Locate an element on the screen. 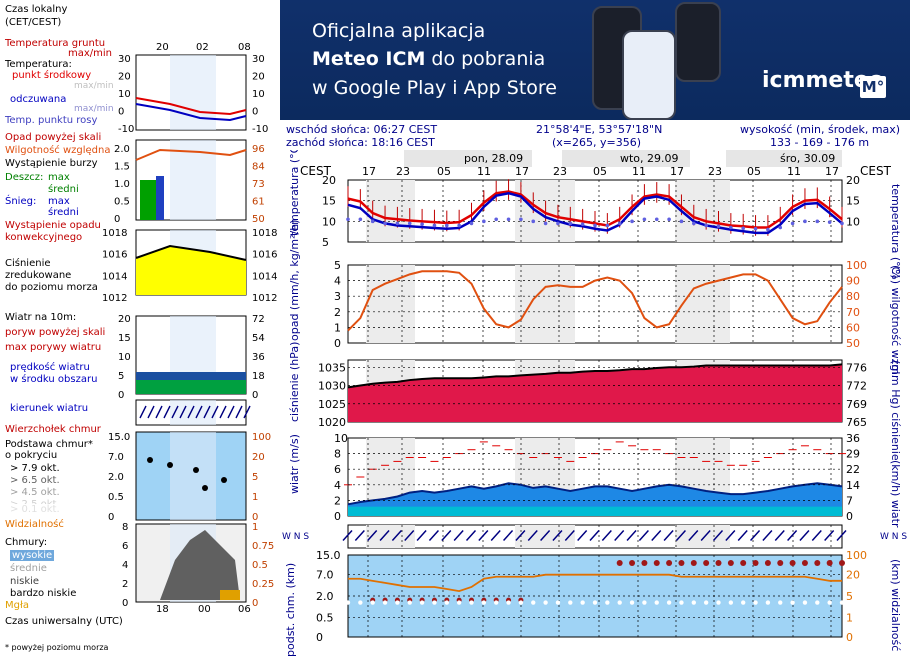  legend-wind-gust-over: poryw powyżej skali is located at coordinates (55, 332).